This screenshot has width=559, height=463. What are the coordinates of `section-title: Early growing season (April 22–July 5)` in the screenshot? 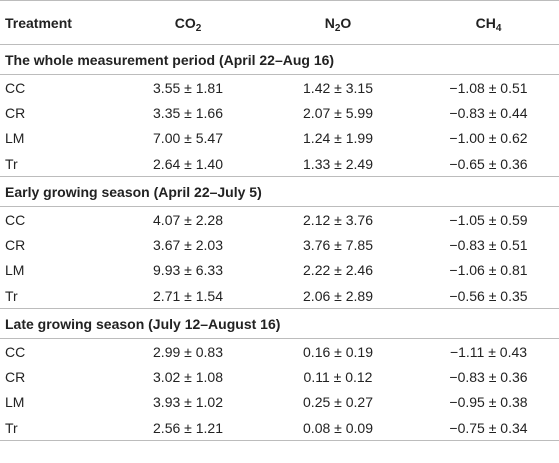 It's located at (279, 191).